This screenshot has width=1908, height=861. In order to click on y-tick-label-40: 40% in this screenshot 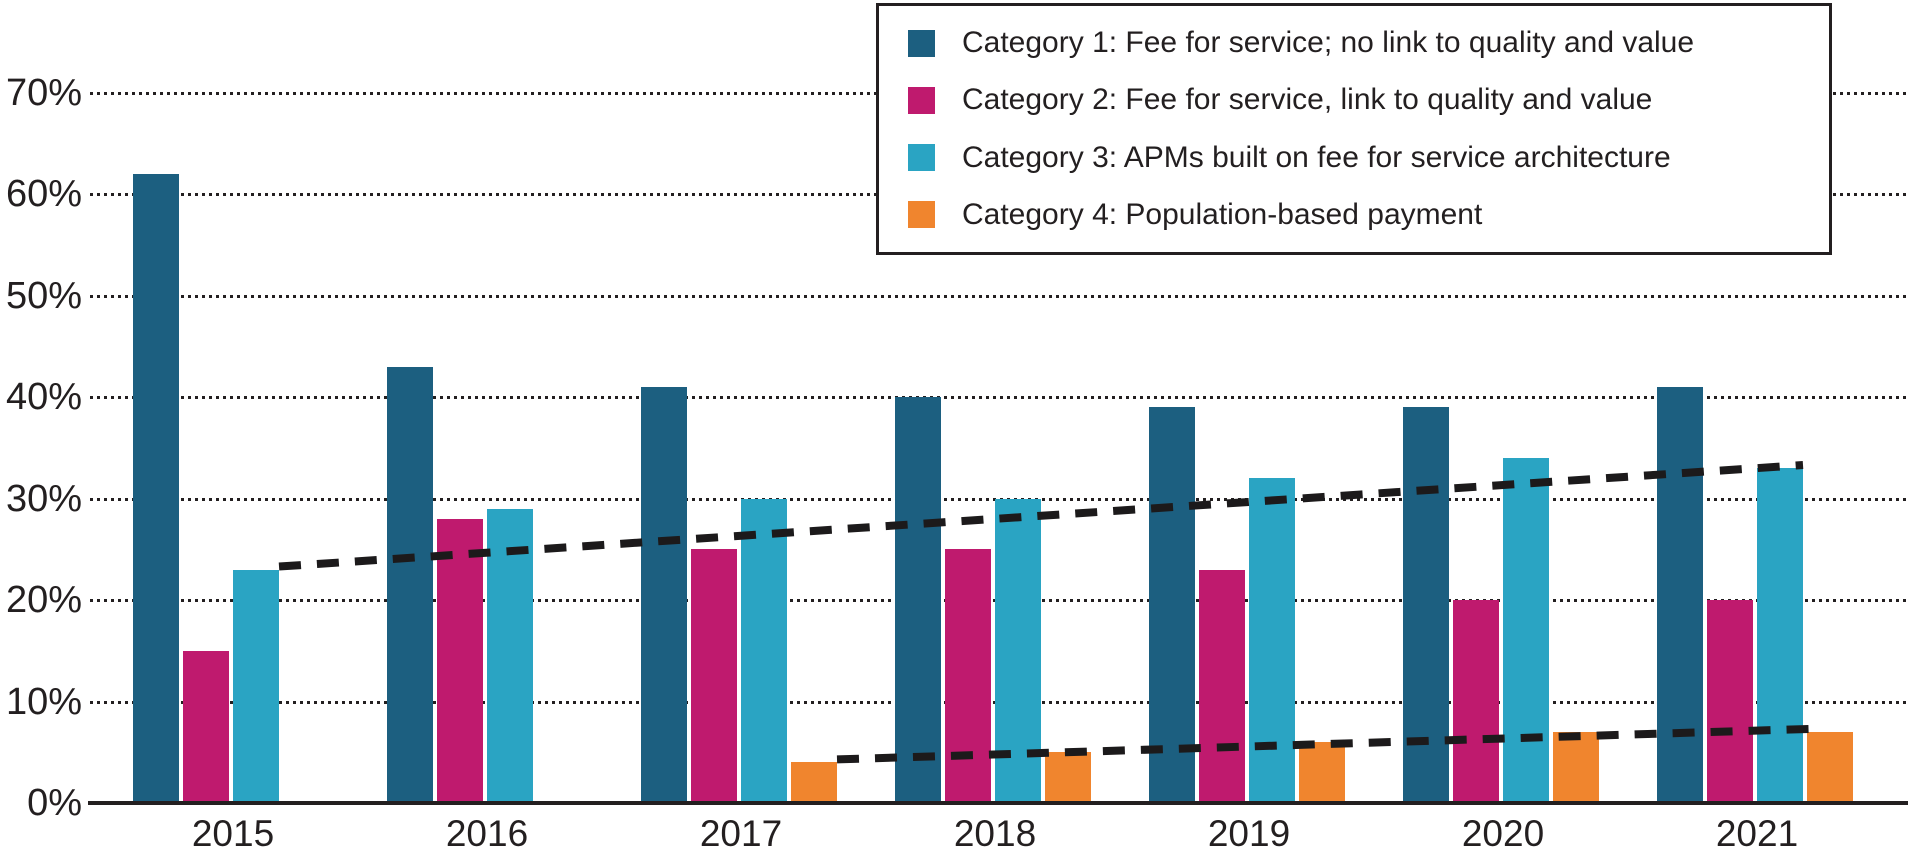, I will do `click(43, 397)`.